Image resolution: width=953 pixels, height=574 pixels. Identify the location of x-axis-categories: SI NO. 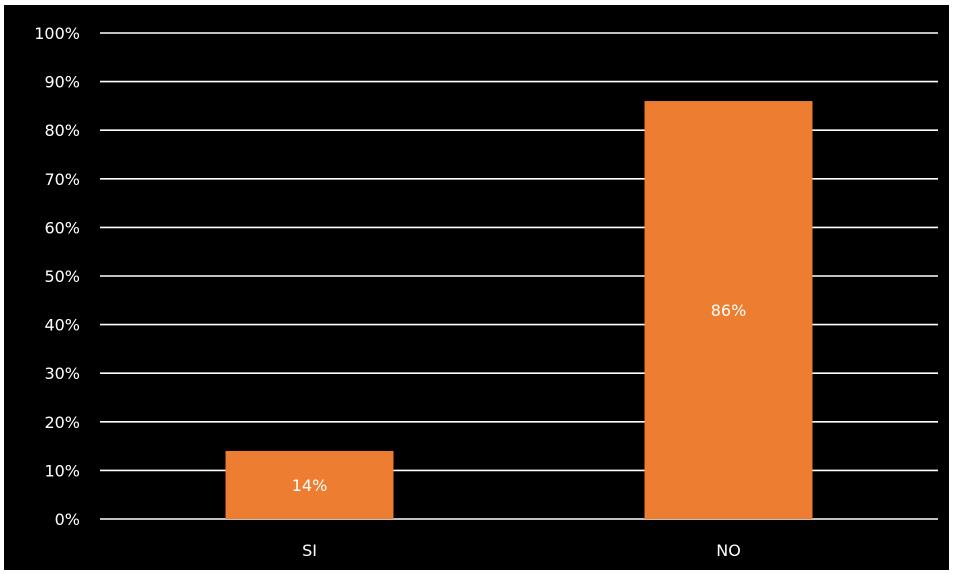
(521, 550).